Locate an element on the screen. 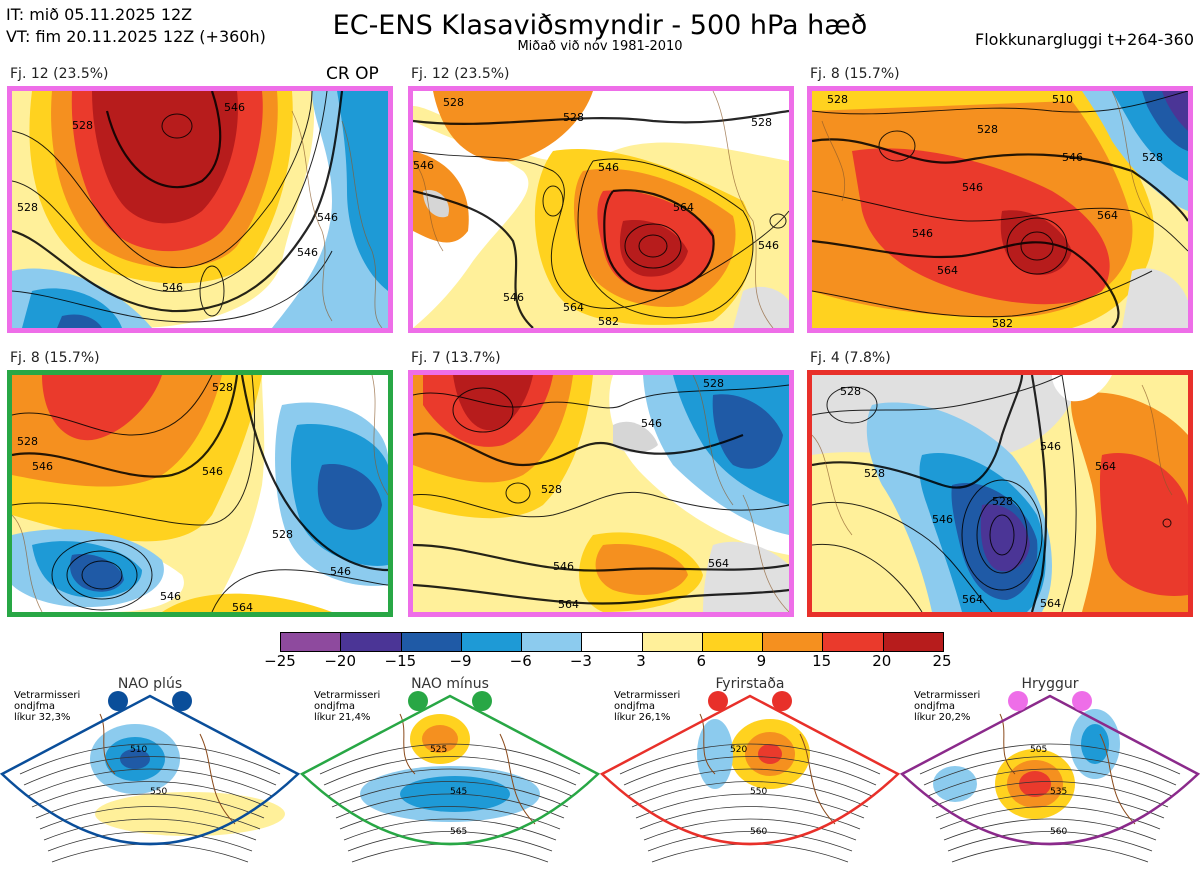 The width and height of the screenshot is (1200, 875). regime-anomaly is located at coordinates (187, 780).